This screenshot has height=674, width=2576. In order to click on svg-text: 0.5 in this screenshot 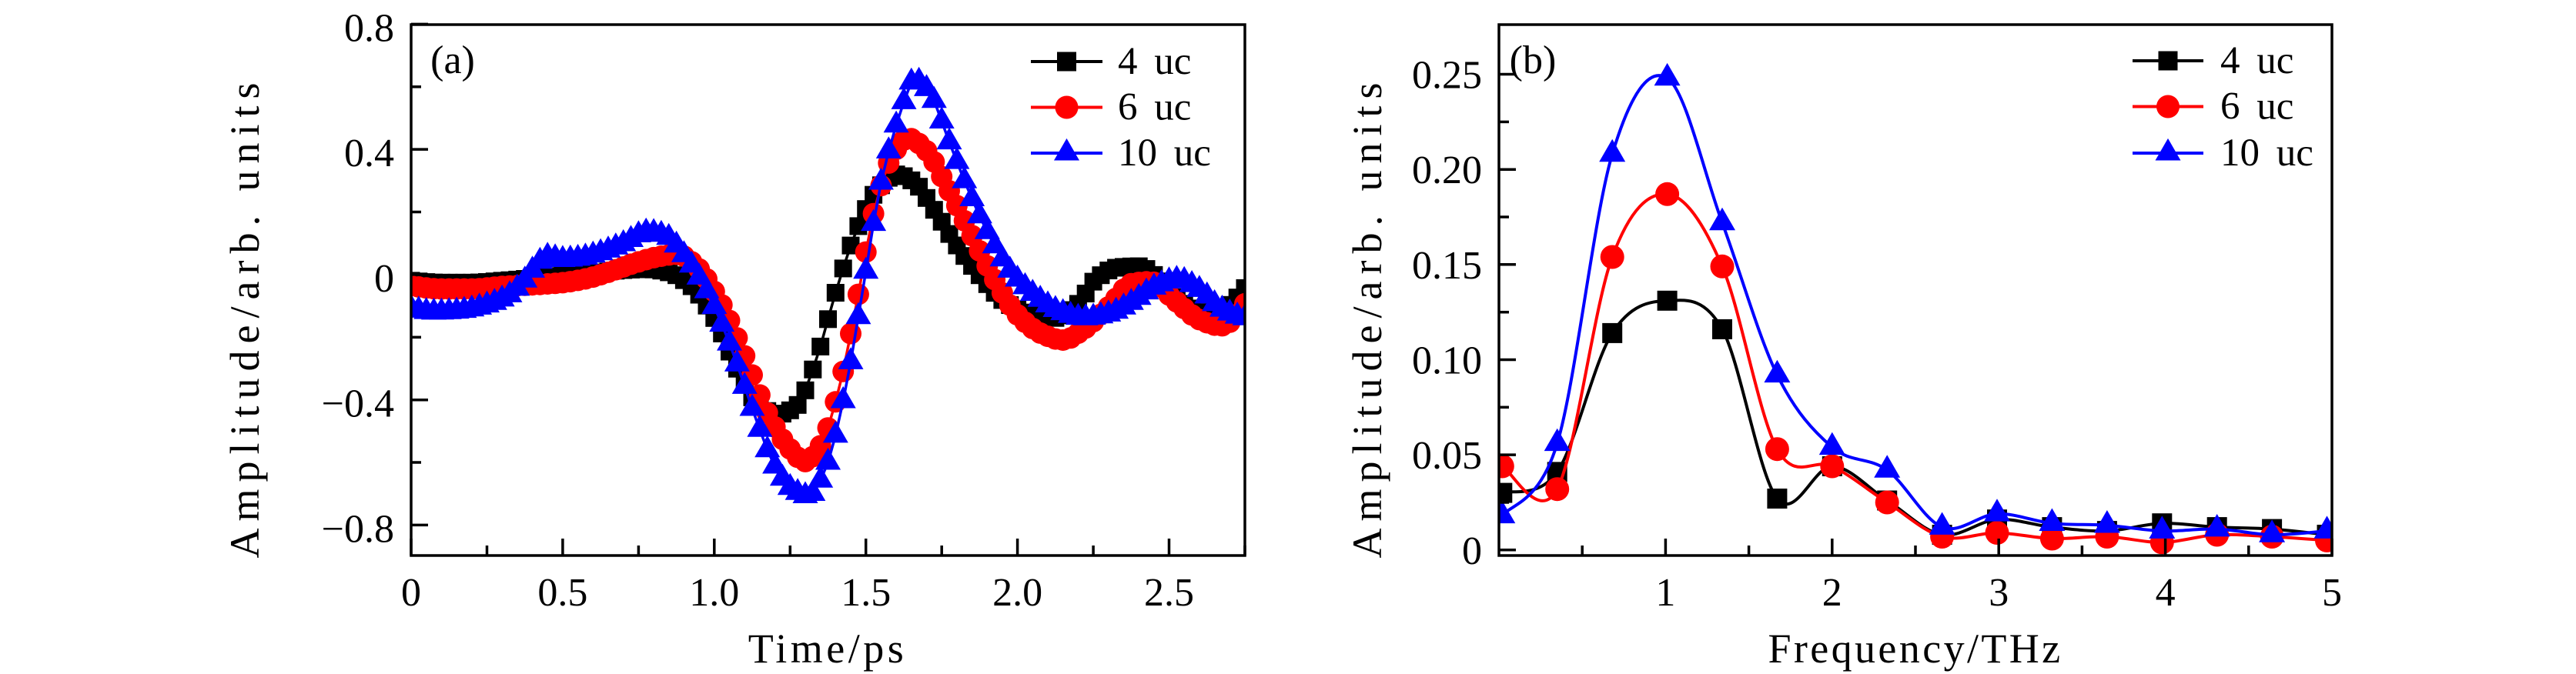, I will do `click(562, 593)`.